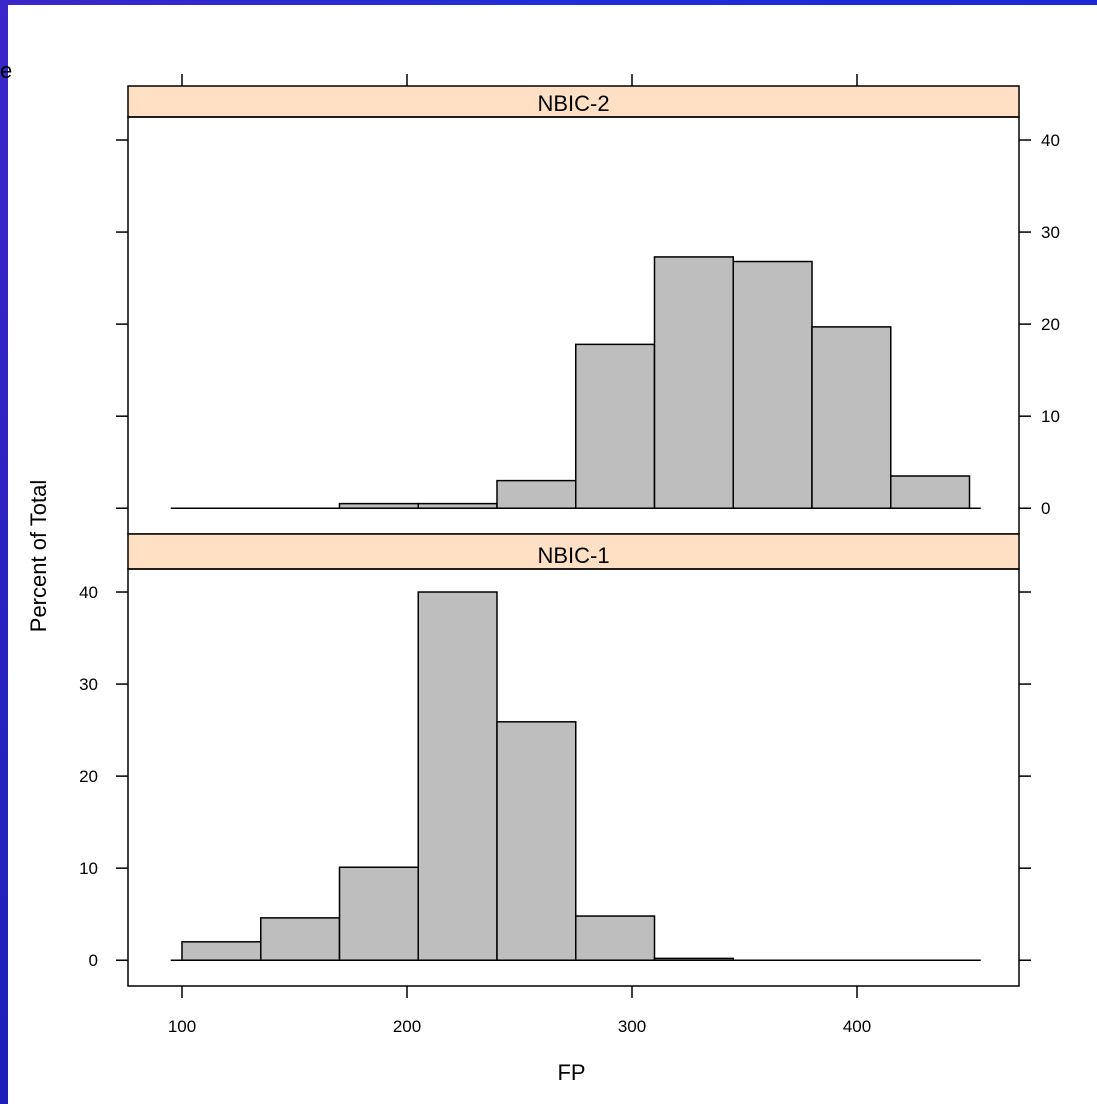 The width and height of the screenshot is (1097, 1104). What do you see at coordinates (4, 552) in the screenshot?
I see `frame-left-border` at bounding box center [4, 552].